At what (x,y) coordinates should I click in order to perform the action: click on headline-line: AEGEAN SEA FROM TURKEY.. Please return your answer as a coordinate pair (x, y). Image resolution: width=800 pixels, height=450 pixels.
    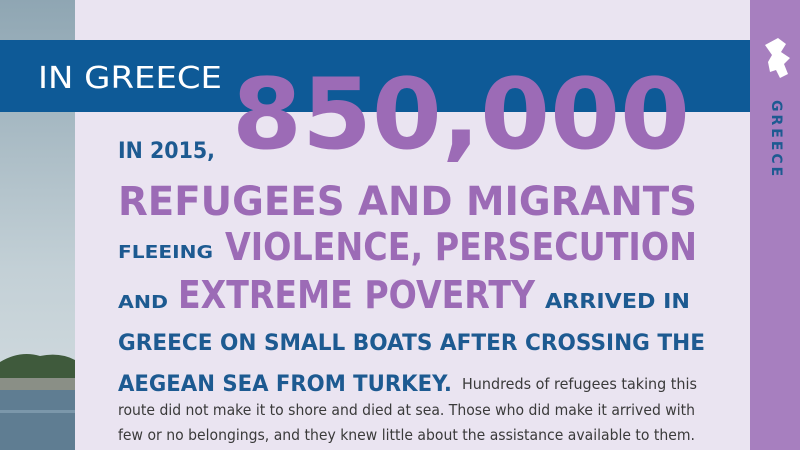
    Looking at the image, I should click on (285, 384).